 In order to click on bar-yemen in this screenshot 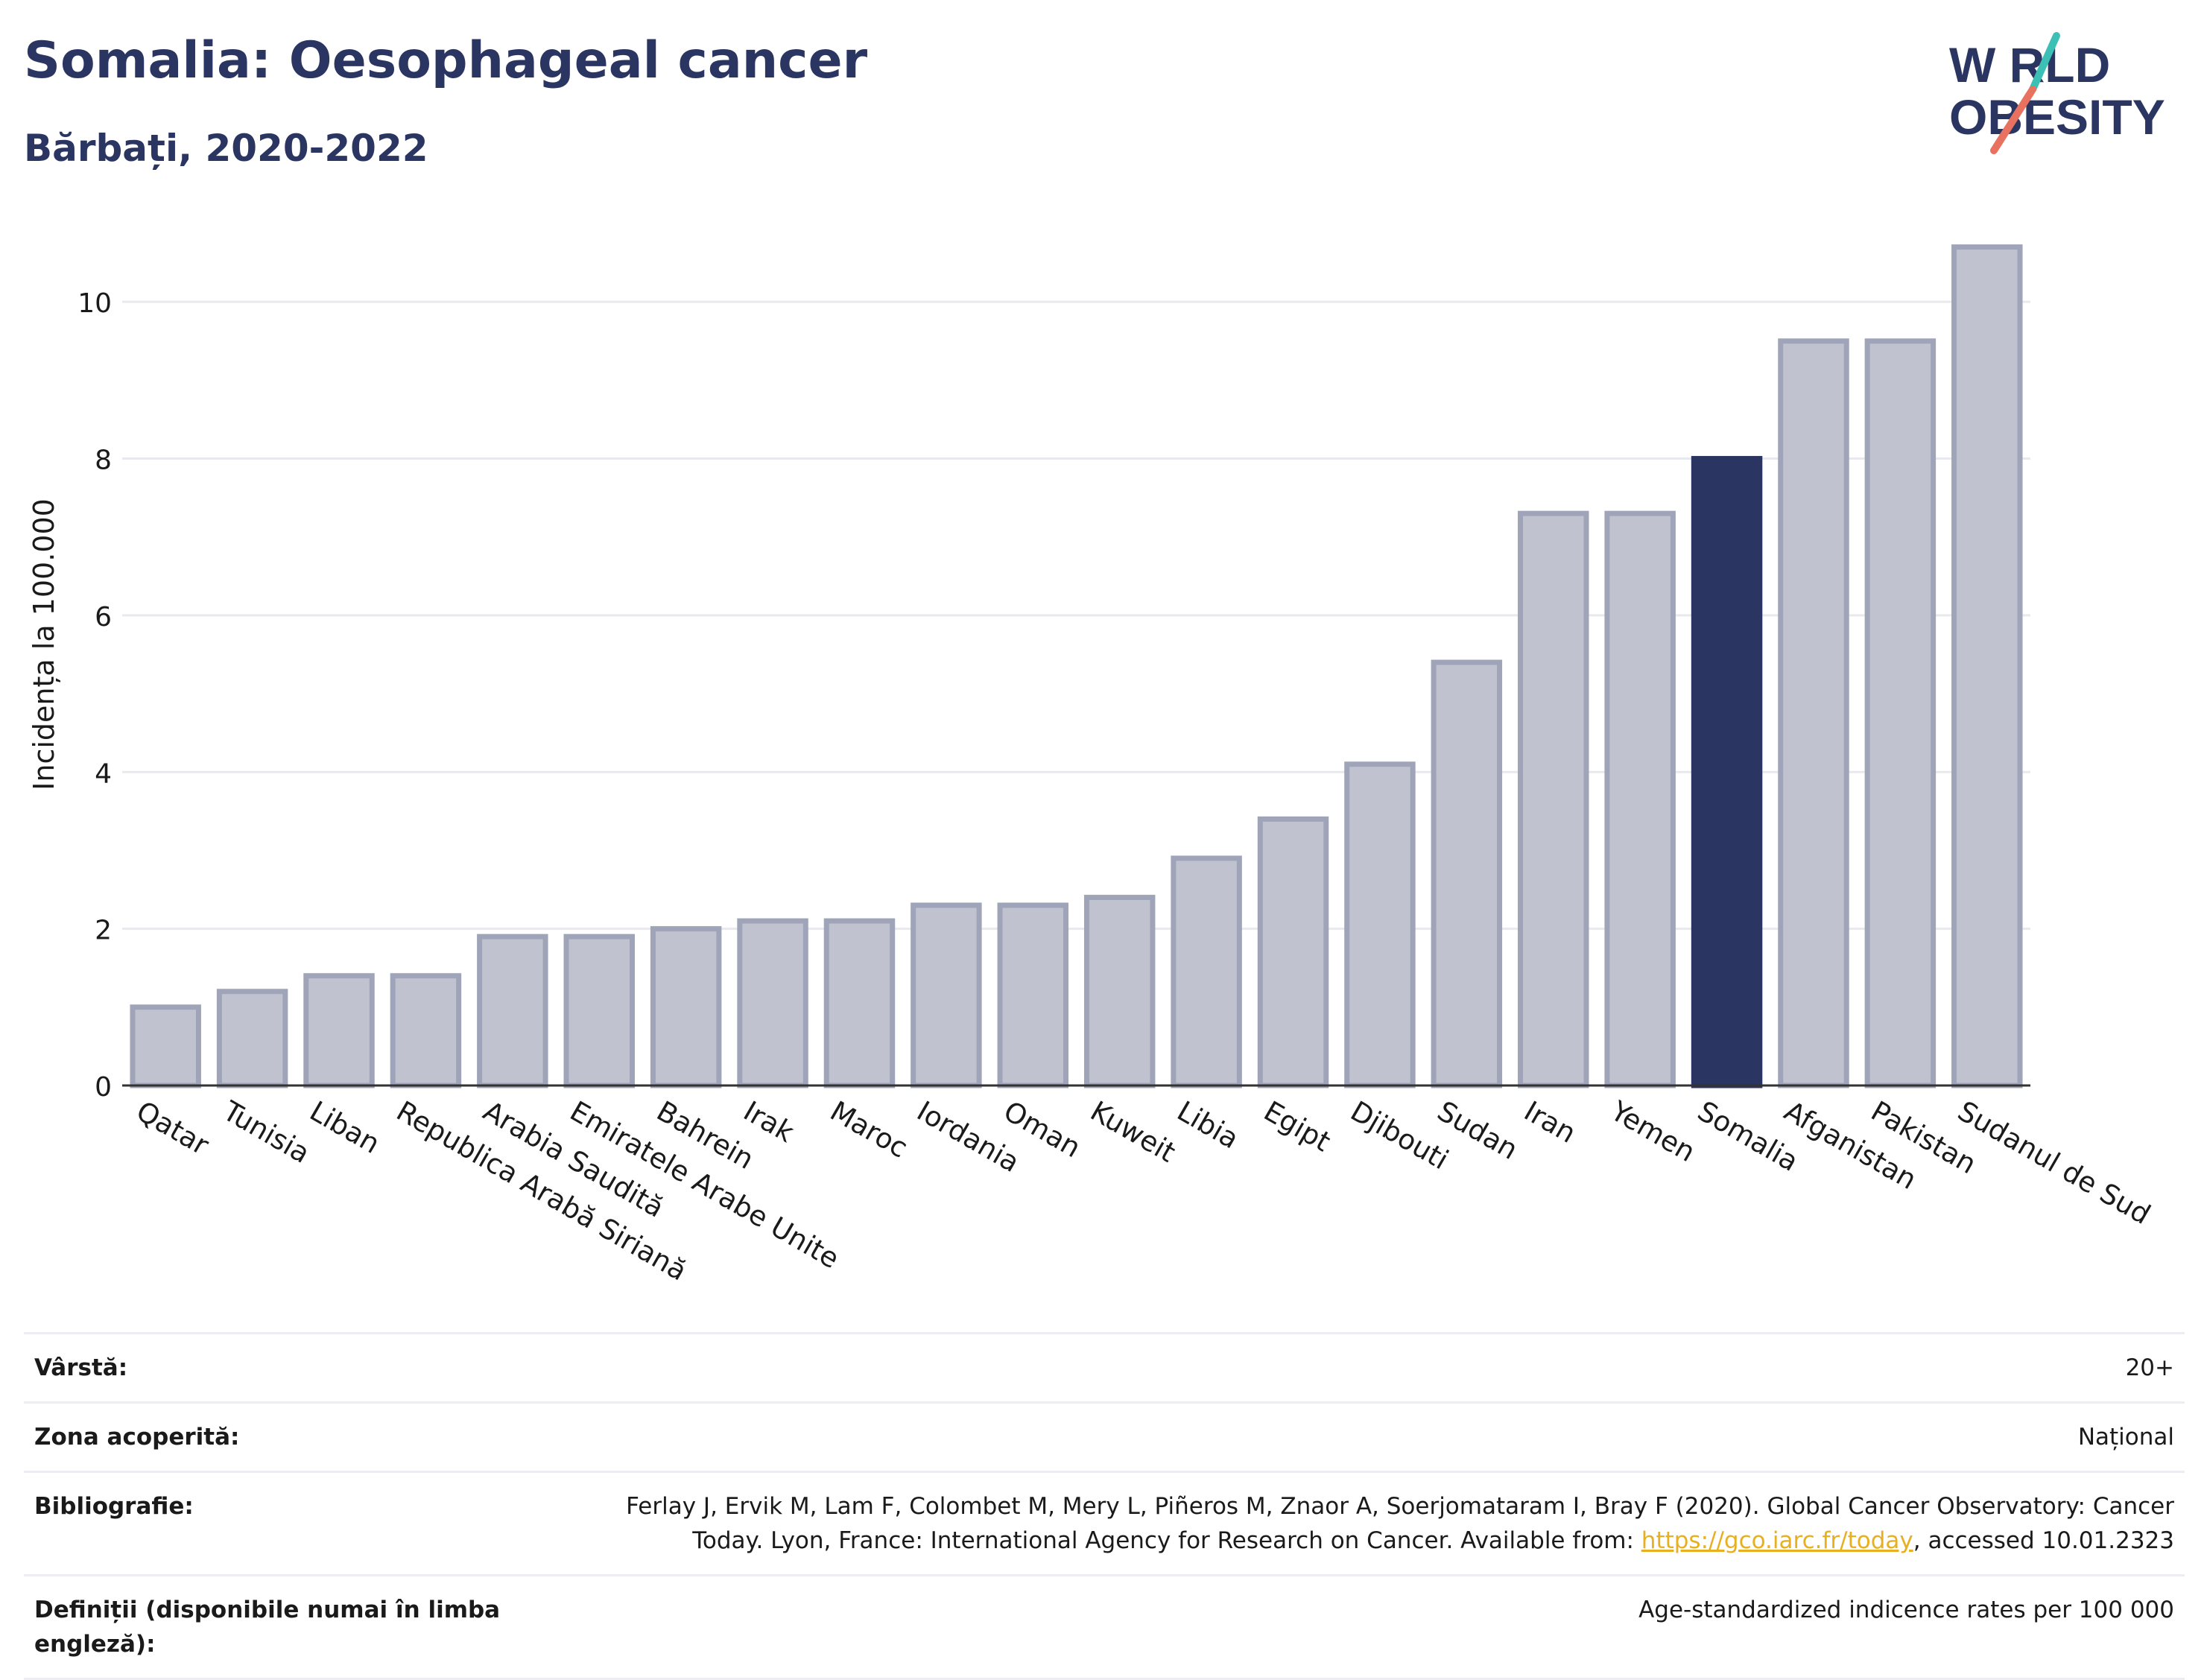, I will do `click(1640, 799)`.